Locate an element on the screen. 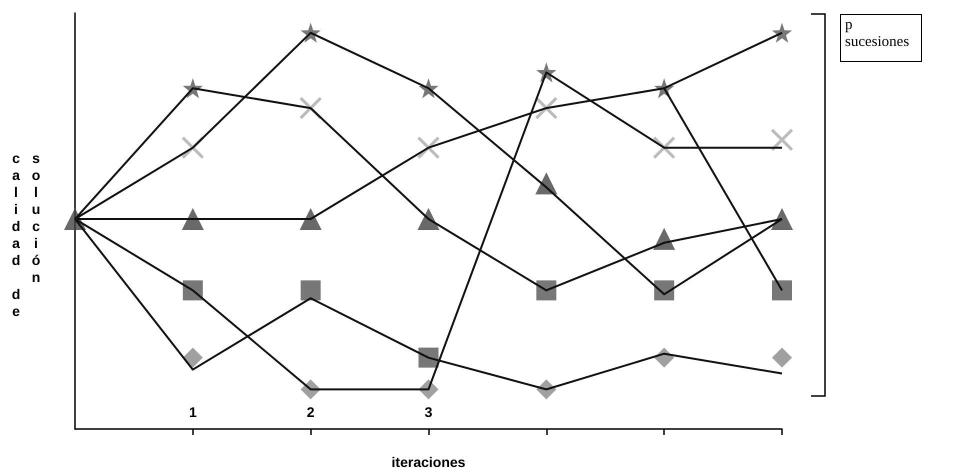 The width and height of the screenshot is (972, 474). y-axis-title: calidad de solución is located at coordinates (26, 236).